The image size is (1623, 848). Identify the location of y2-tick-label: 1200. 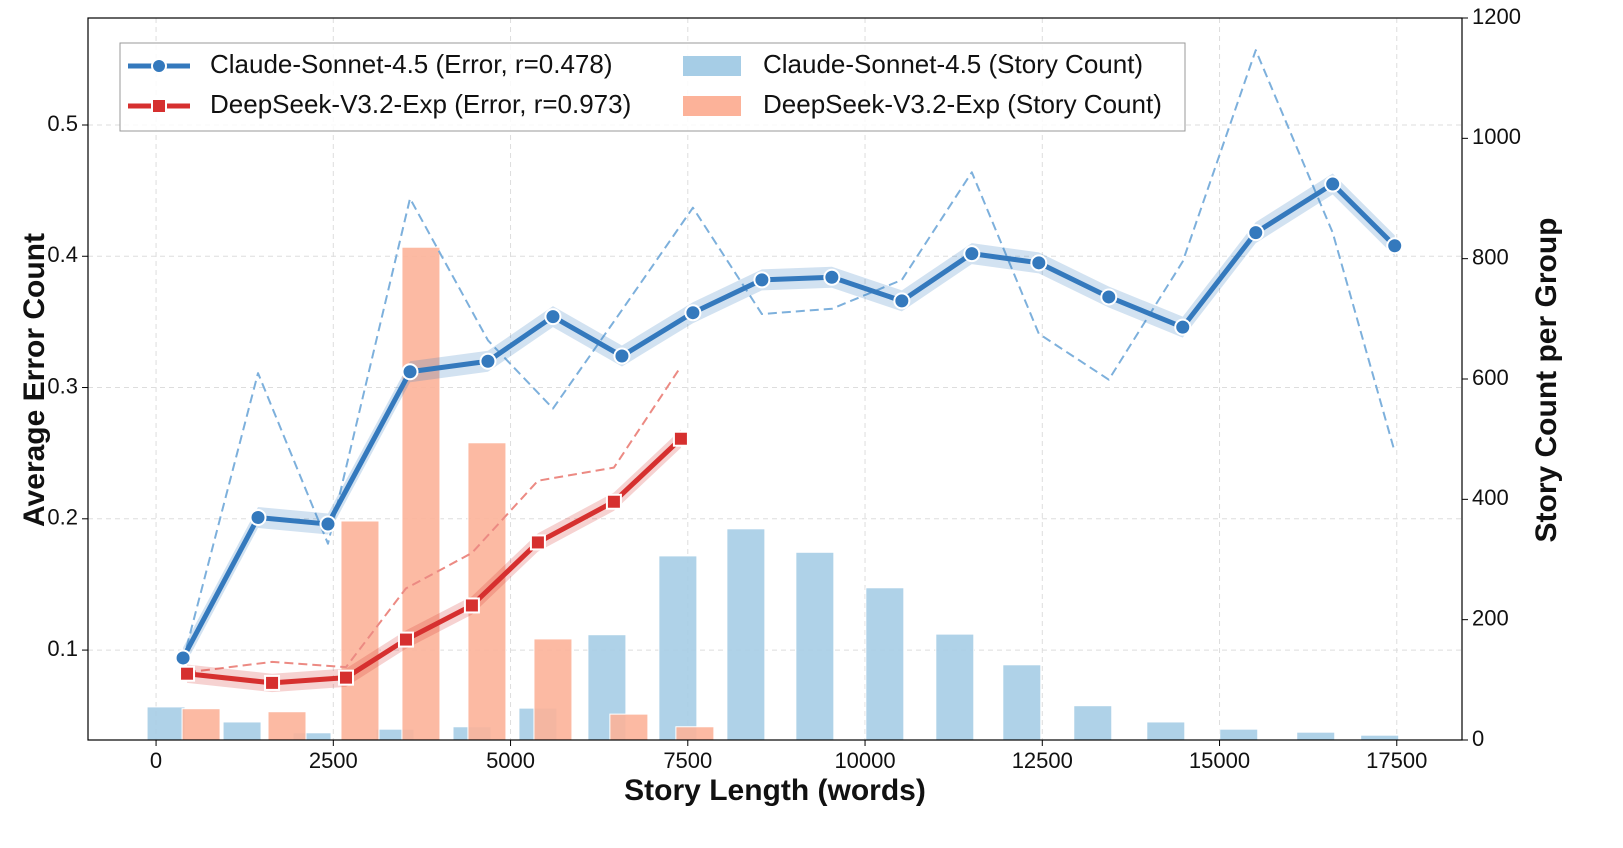
(1496, 16).